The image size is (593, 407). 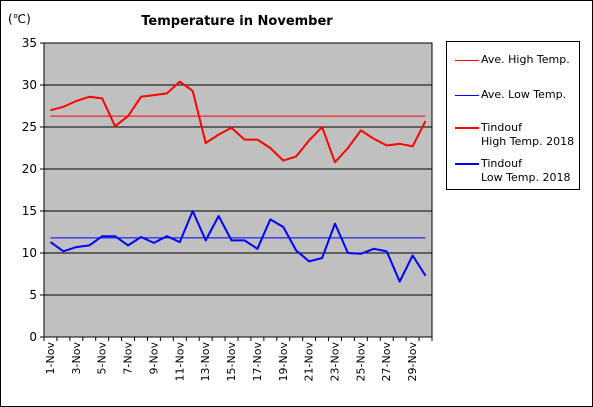 What do you see at coordinates (524, 94) in the screenshot?
I see `legend-label-ave-low: Ave. Low Temp.` at bounding box center [524, 94].